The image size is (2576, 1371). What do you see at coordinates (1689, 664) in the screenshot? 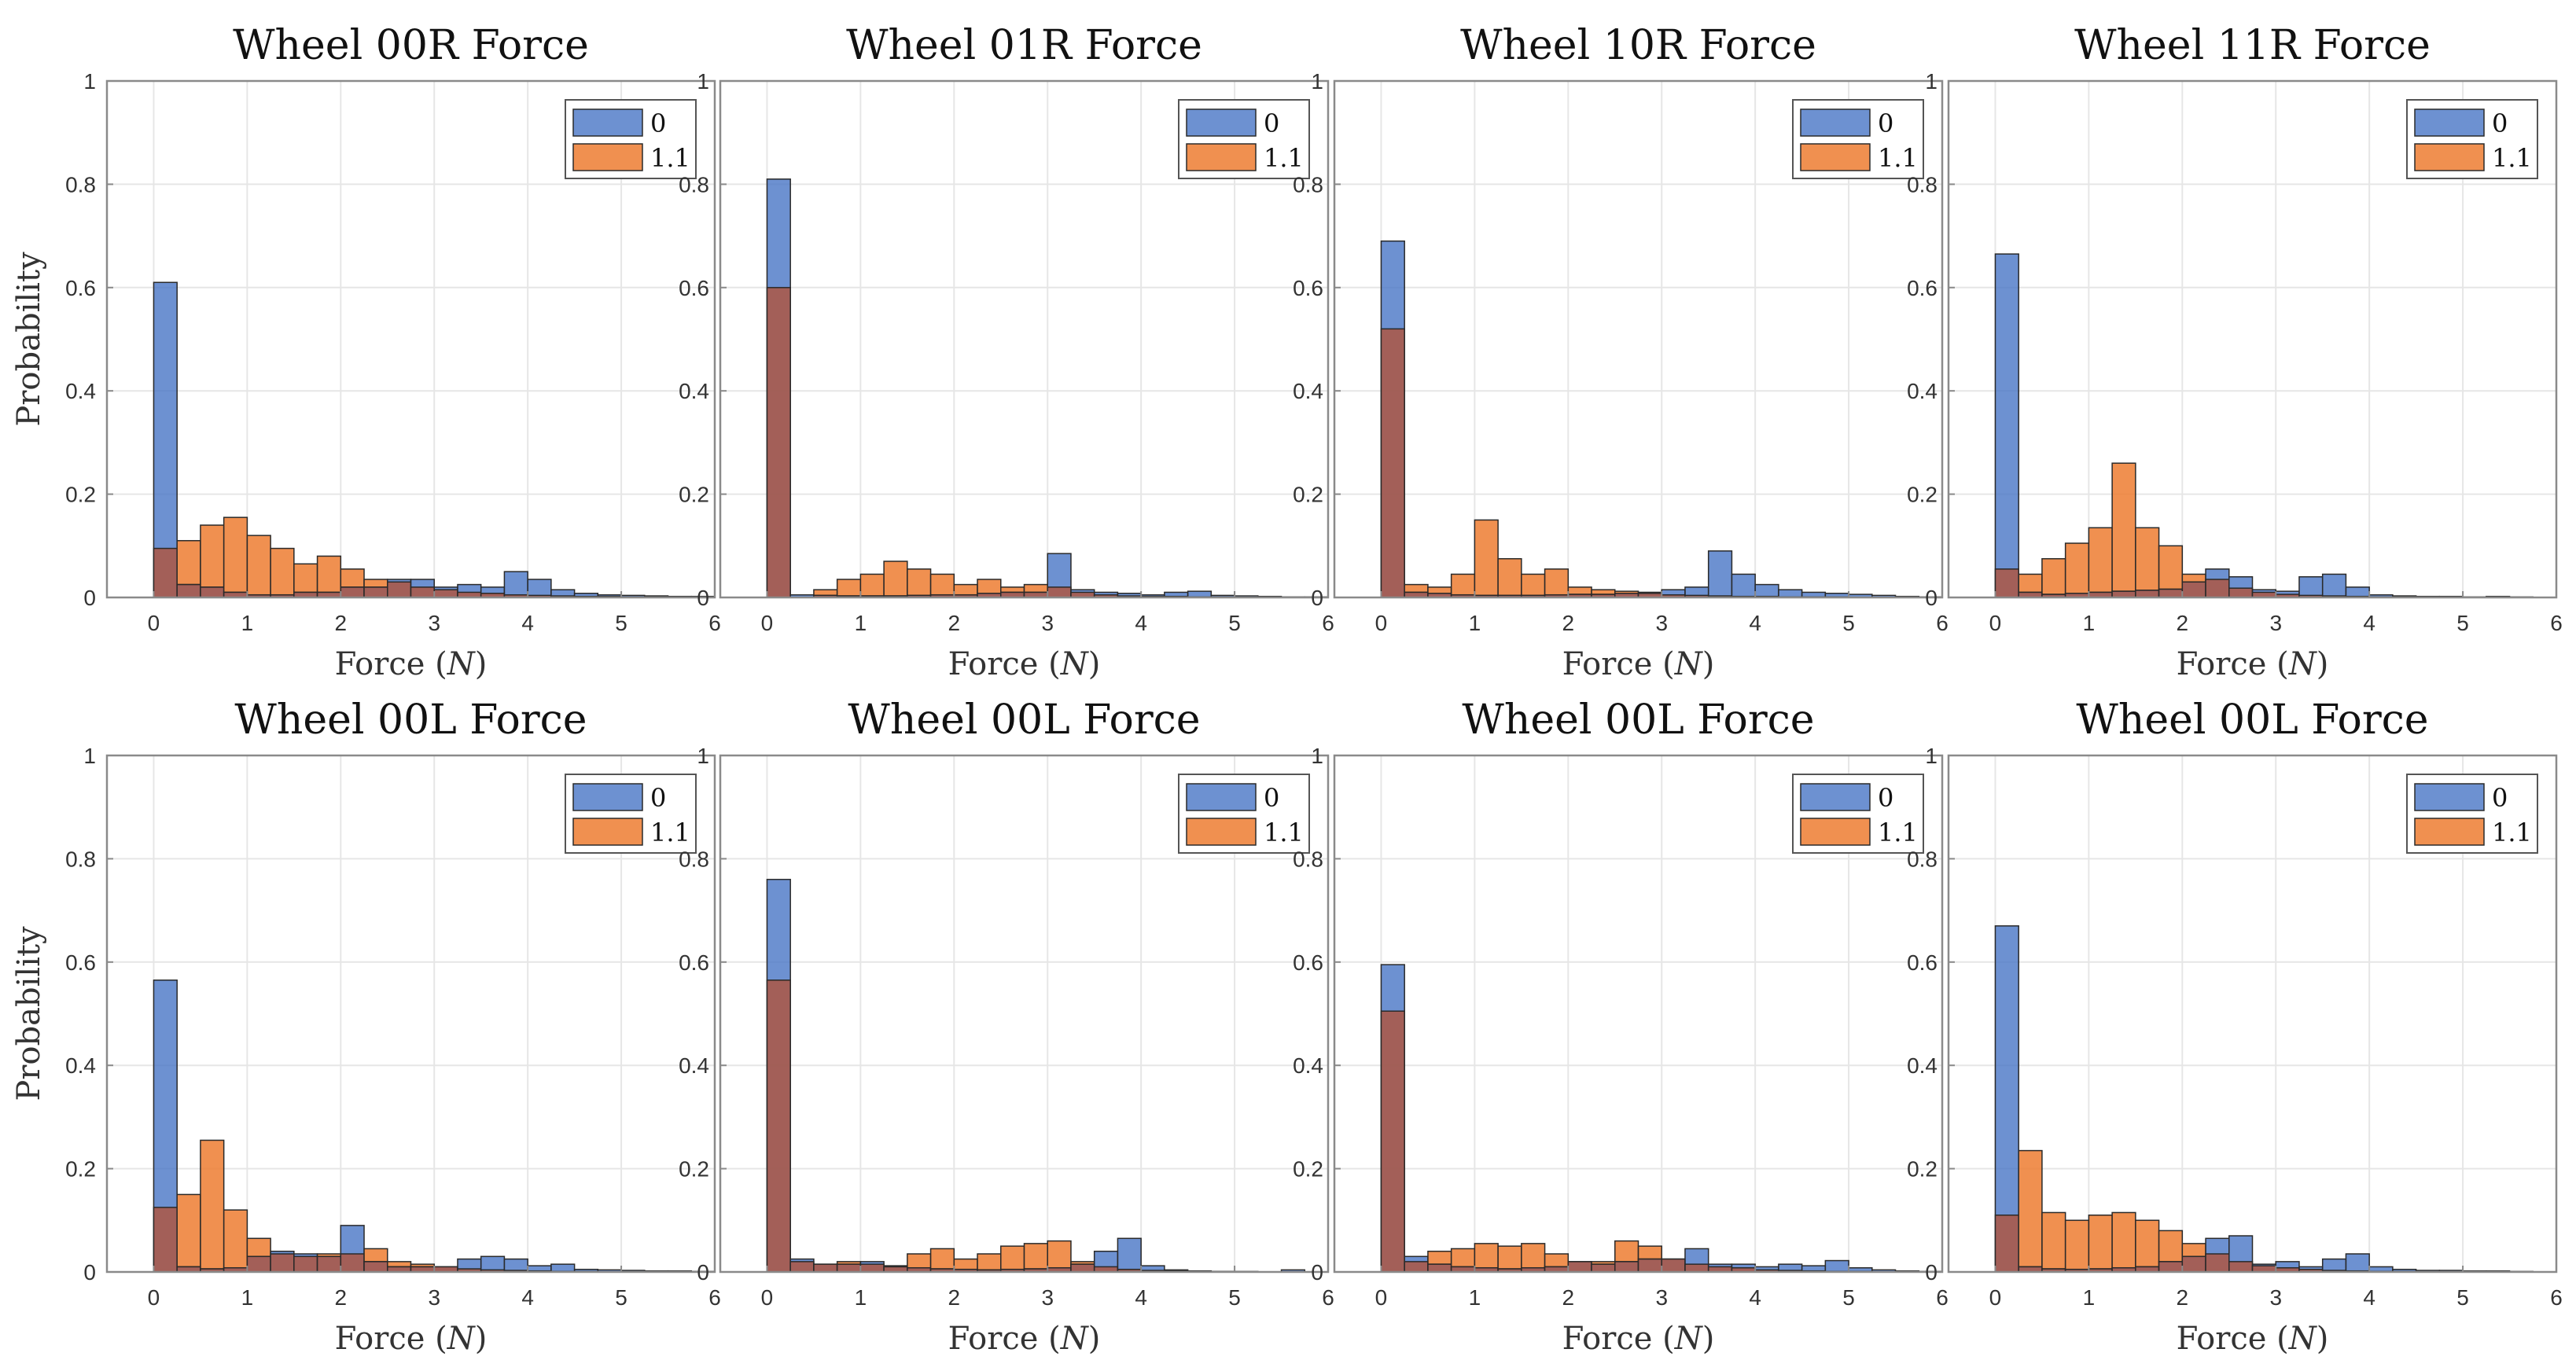
I see `x-axis-label-var: N` at bounding box center [1689, 664].